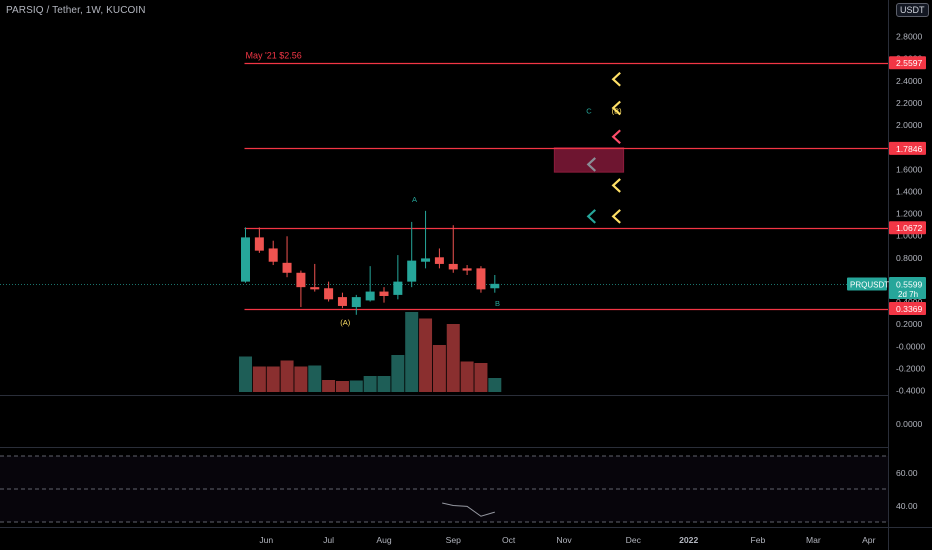 The image size is (932, 550). Describe the element at coordinates (909, 214) in the screenshot. I see `price-axis-label: 1.2000` at that location.